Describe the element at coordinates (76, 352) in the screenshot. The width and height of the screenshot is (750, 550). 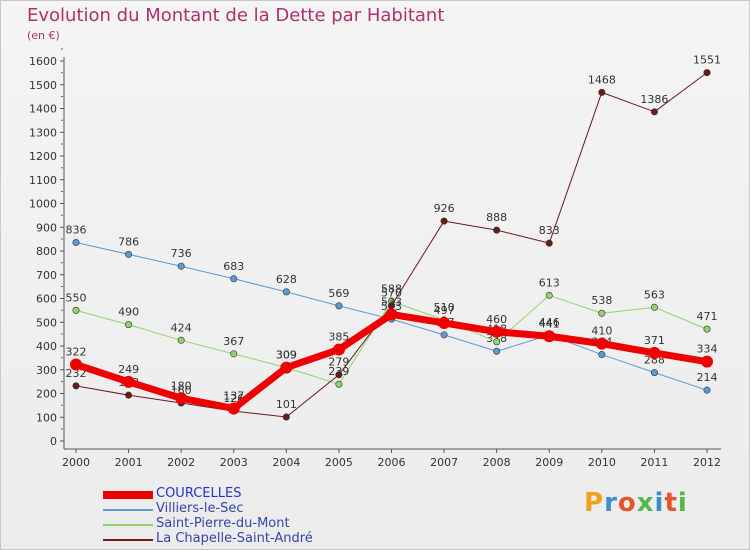
I see `data-label: 322` at that location.